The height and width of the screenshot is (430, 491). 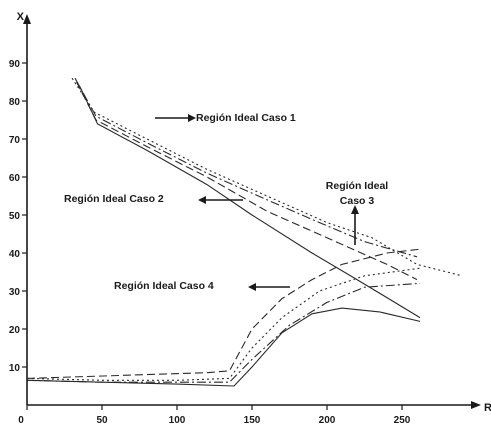 I want to click on x-tick-label: 200, so click(x=327, y=420).